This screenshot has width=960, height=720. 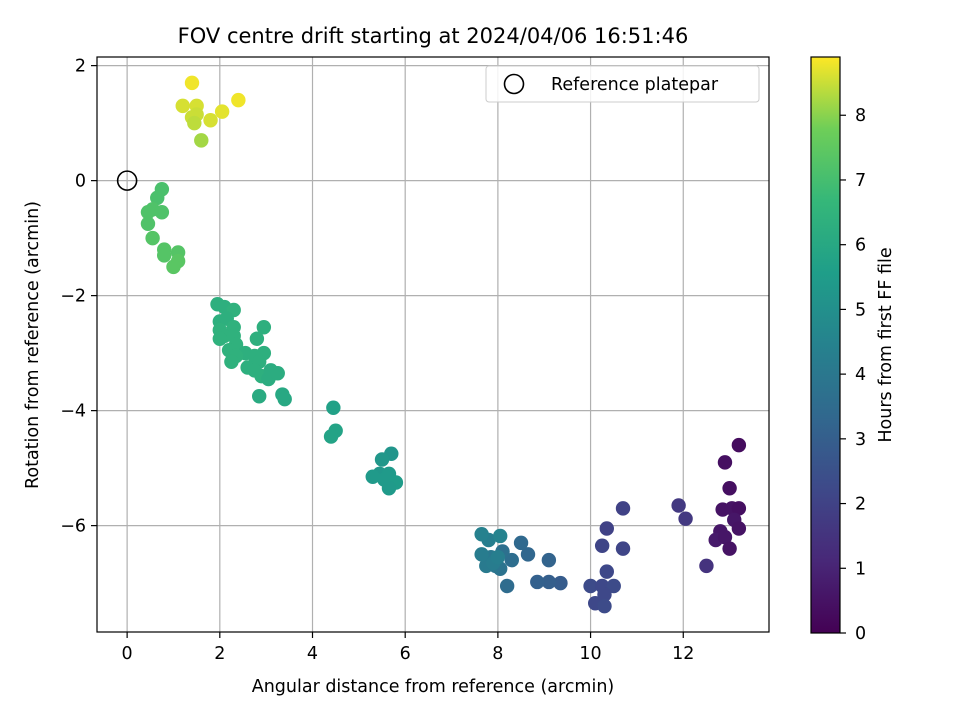 I want to click on x-axis-ticks: 0 2 4 6 8 10 12, so click(x=408, y=648).